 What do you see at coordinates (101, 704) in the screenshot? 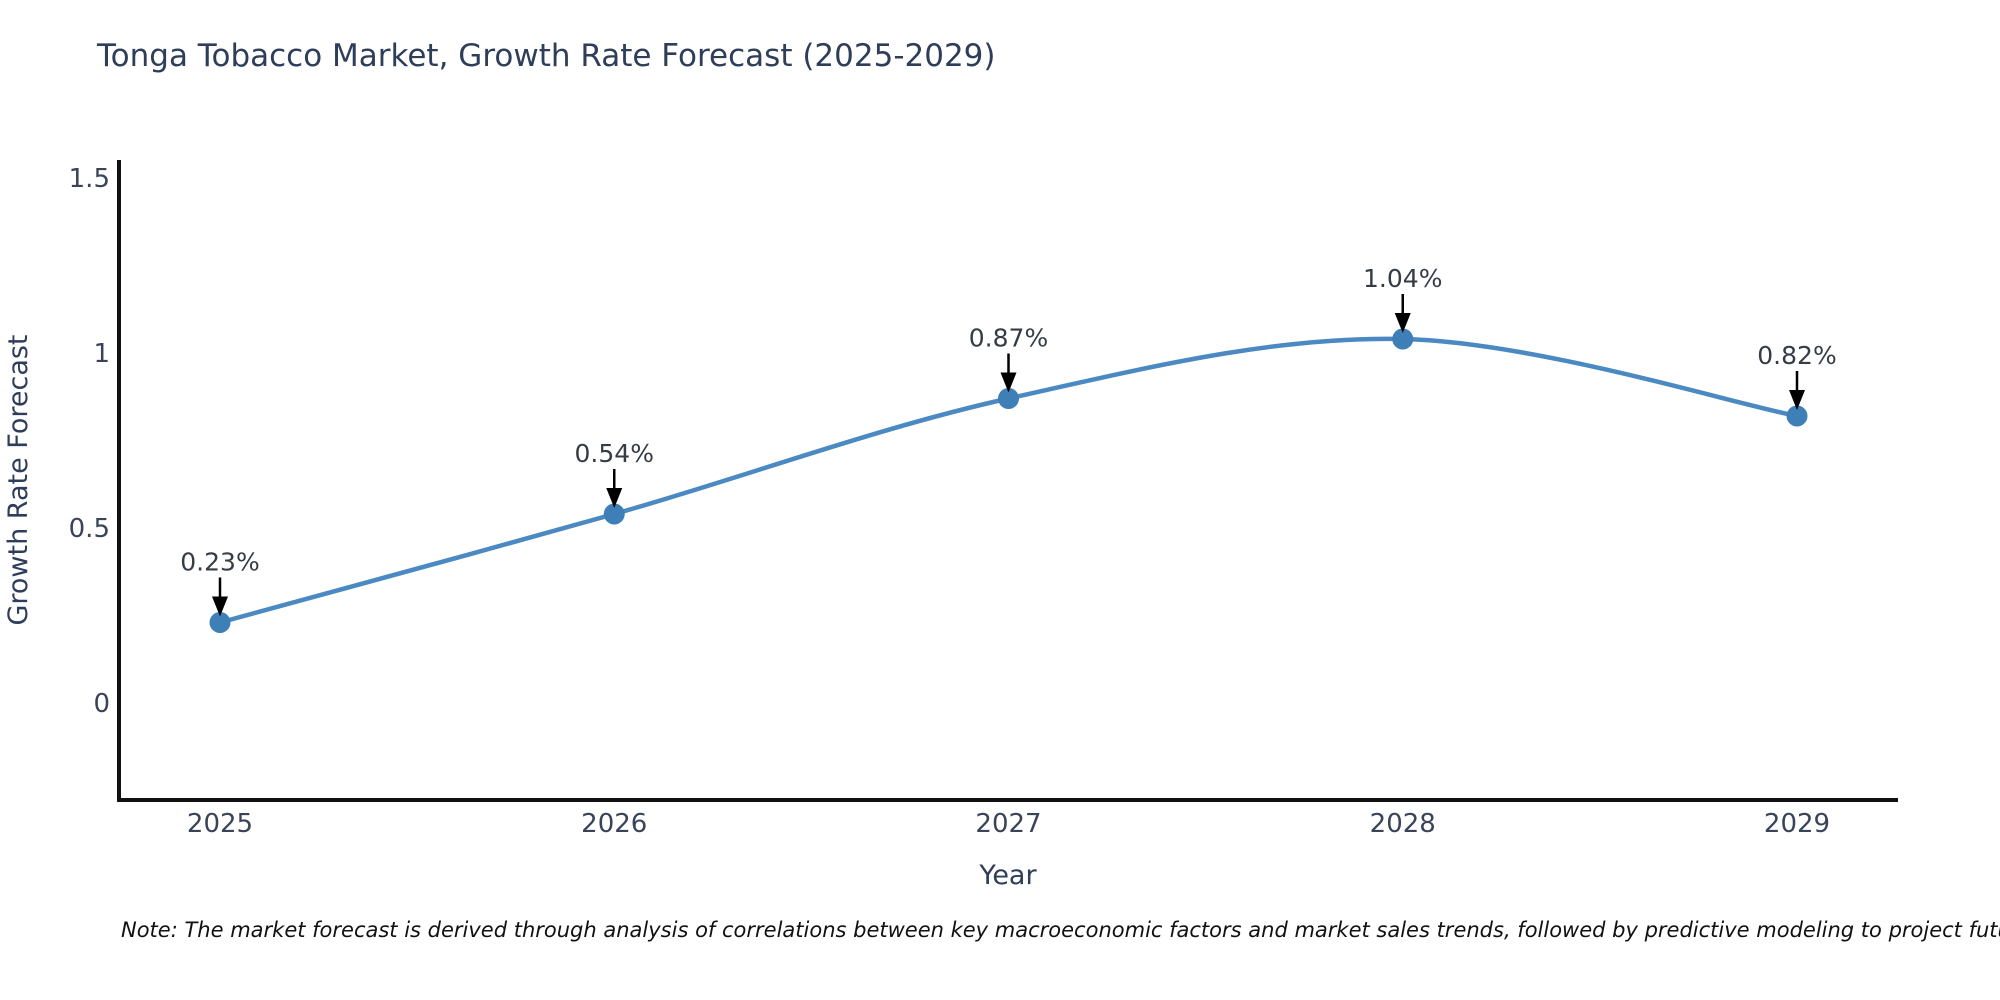
I see `y-tick-label: 0` at bounding box center [101, 704].